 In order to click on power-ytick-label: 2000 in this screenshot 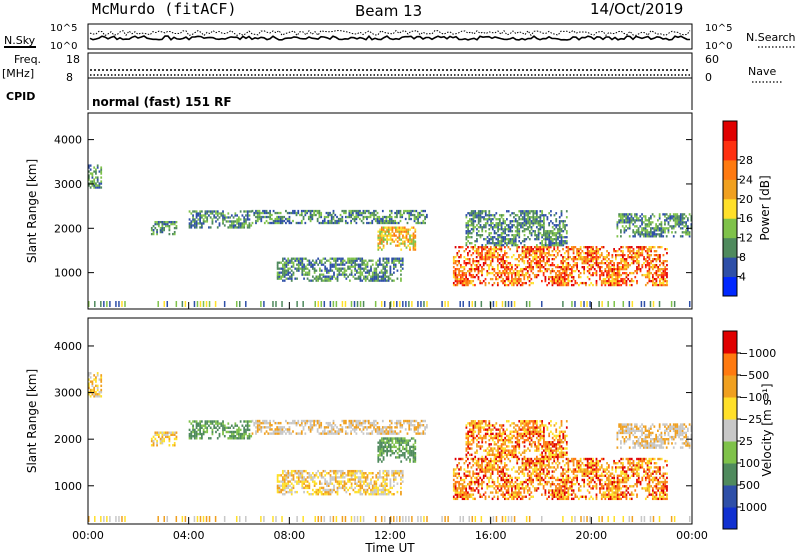, I will do `click(68, 228)`.